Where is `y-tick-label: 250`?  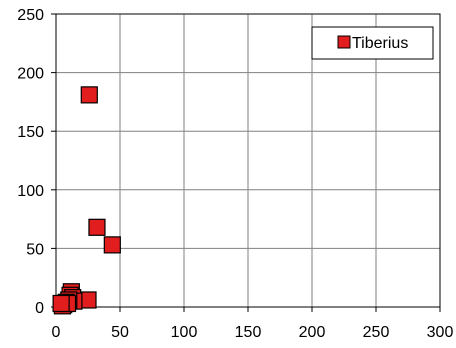 y-tick-label: 250 is located at coordinates (30, 15).